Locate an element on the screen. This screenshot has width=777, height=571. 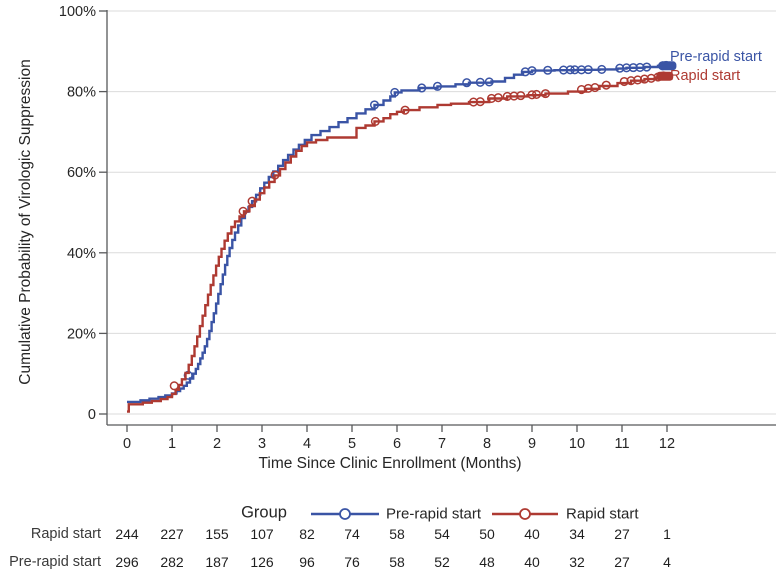
risk-number: 4 is located at coordinates (667, 562).